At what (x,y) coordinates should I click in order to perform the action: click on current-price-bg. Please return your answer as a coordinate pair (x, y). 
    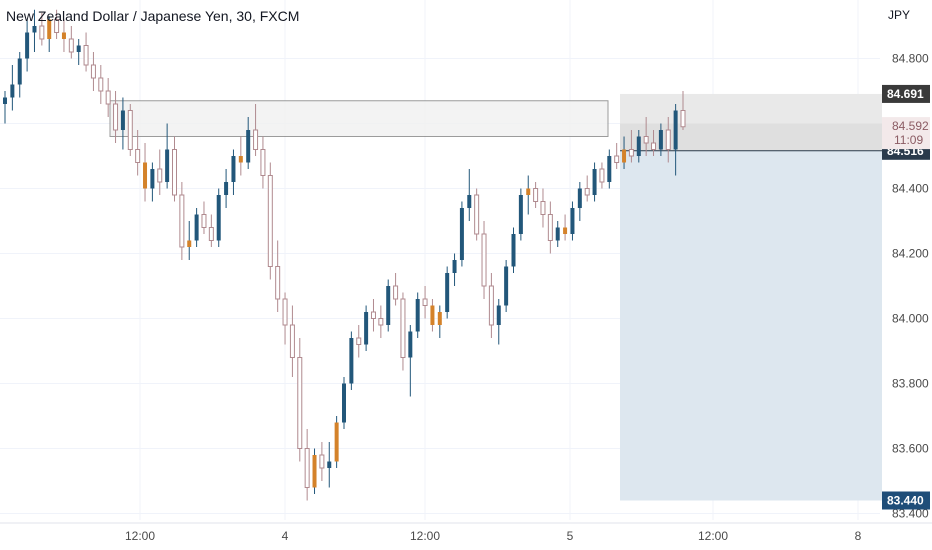
    Looking at the image, I should click on (906, 133).